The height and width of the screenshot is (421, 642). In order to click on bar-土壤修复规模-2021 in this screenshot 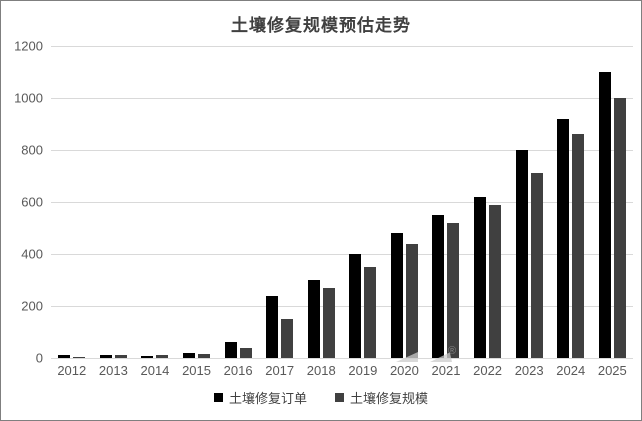, I will do `click(453, 290)`.